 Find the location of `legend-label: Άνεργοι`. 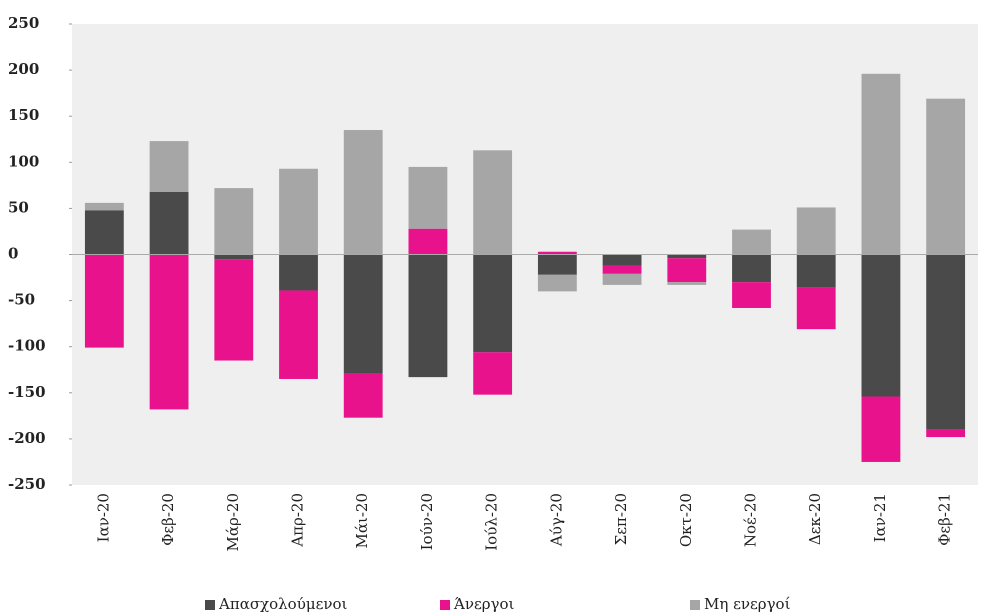

legend-label: Άνεργοι is located at coordinates (484, 604).